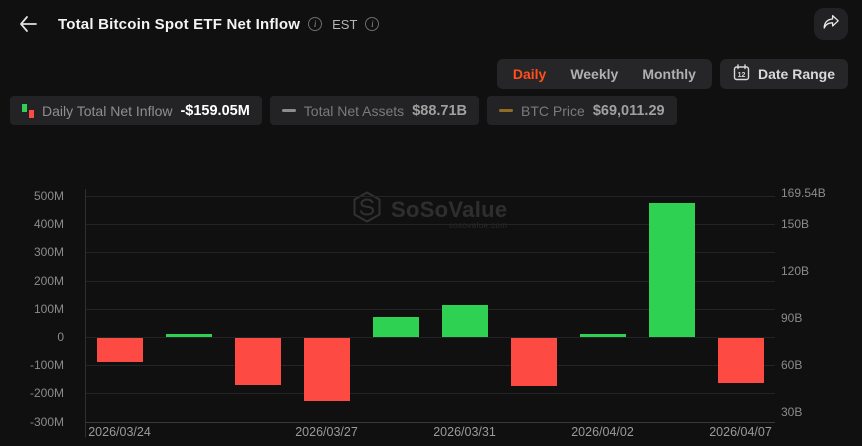  What do you see at coordinates (48, 252) in the screenshot?
I see `y-axis-tick-left: 300M` at bounding box center [48, 252].